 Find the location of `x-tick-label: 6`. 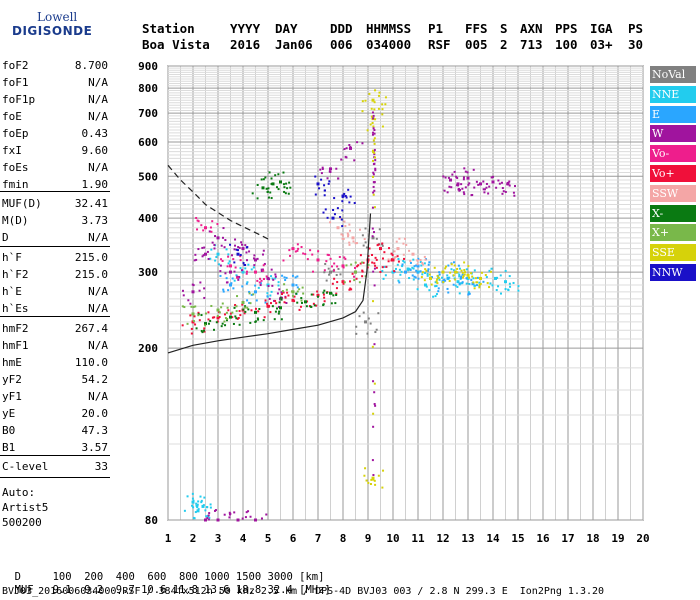

x-tick-label: 6 is located at coordinates (293, 538).